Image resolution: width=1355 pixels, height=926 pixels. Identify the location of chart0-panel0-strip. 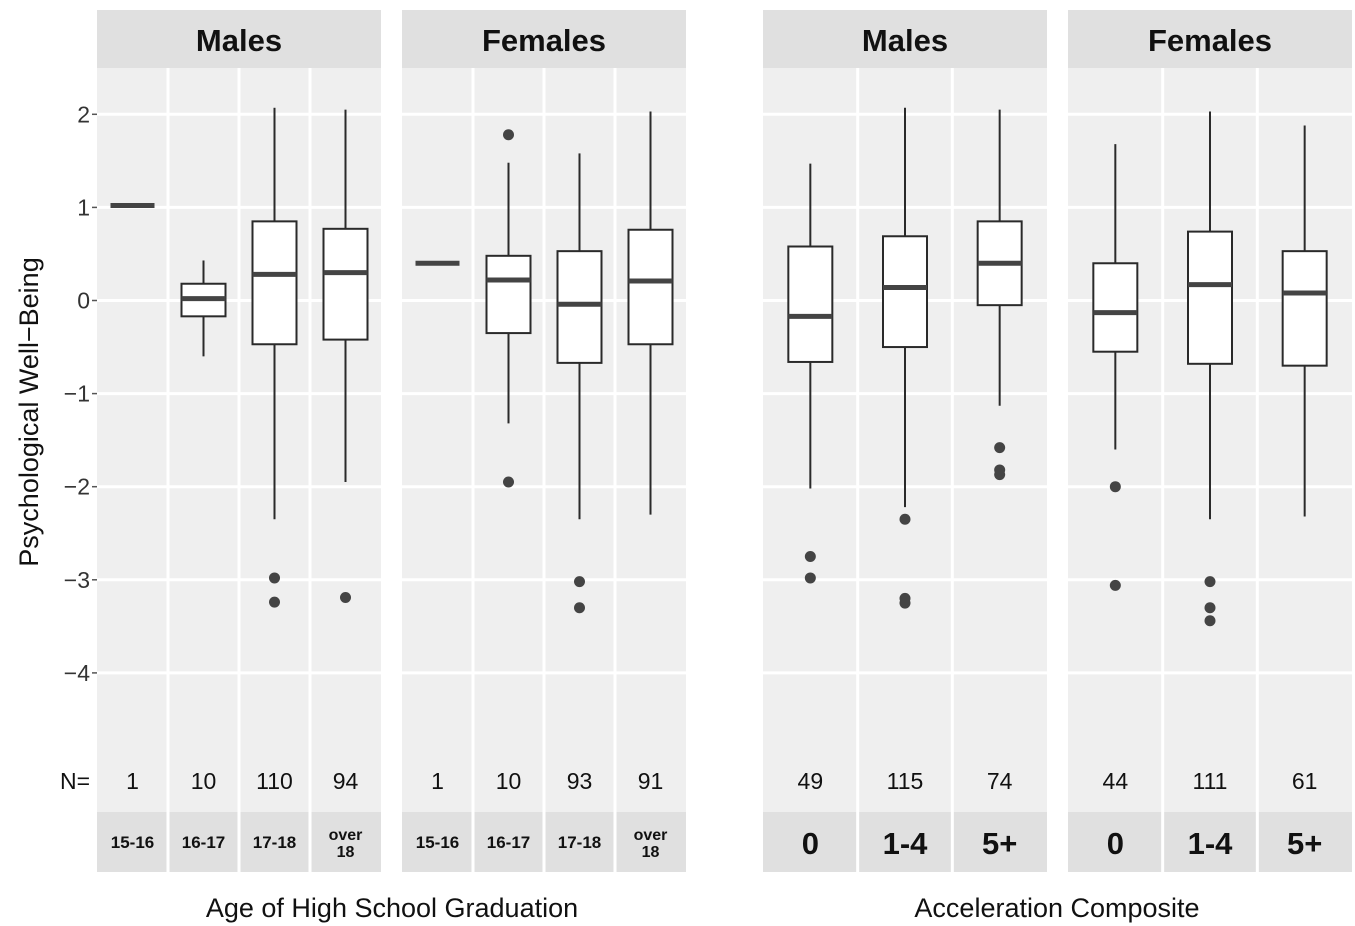
(239, 39).